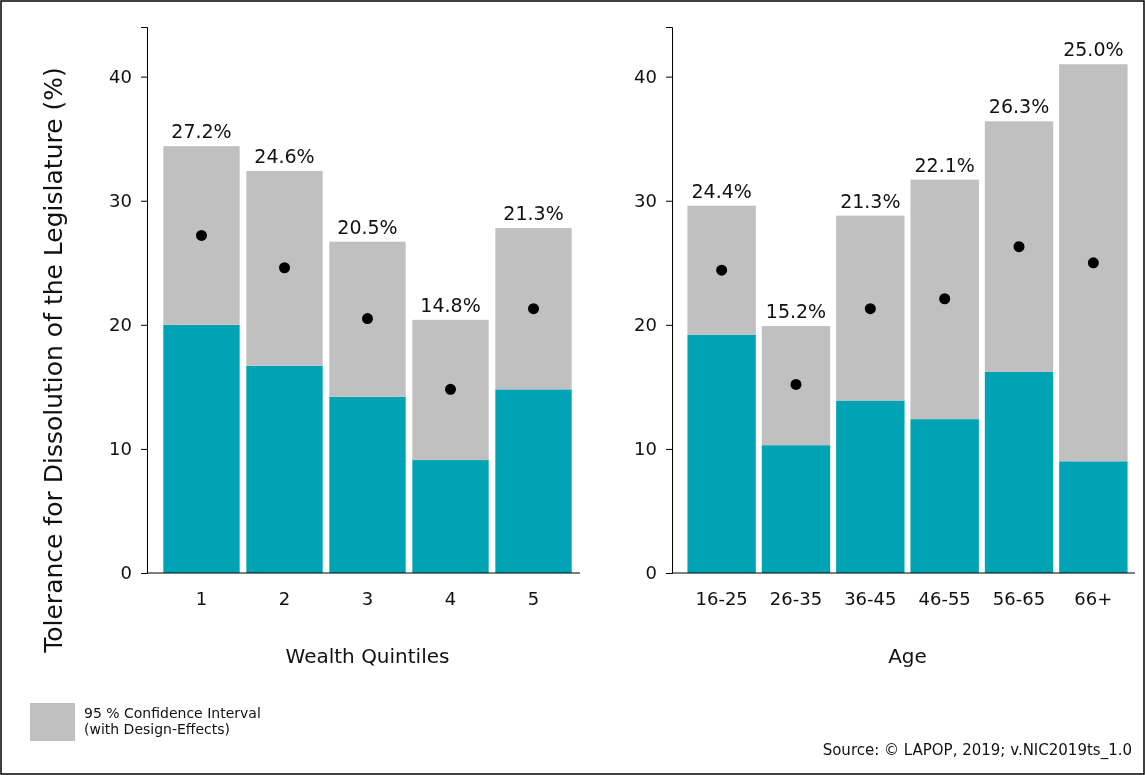 This screenshot has height=775, width=1145. I want to click on annotation: 24.4%, so click(721, 190).